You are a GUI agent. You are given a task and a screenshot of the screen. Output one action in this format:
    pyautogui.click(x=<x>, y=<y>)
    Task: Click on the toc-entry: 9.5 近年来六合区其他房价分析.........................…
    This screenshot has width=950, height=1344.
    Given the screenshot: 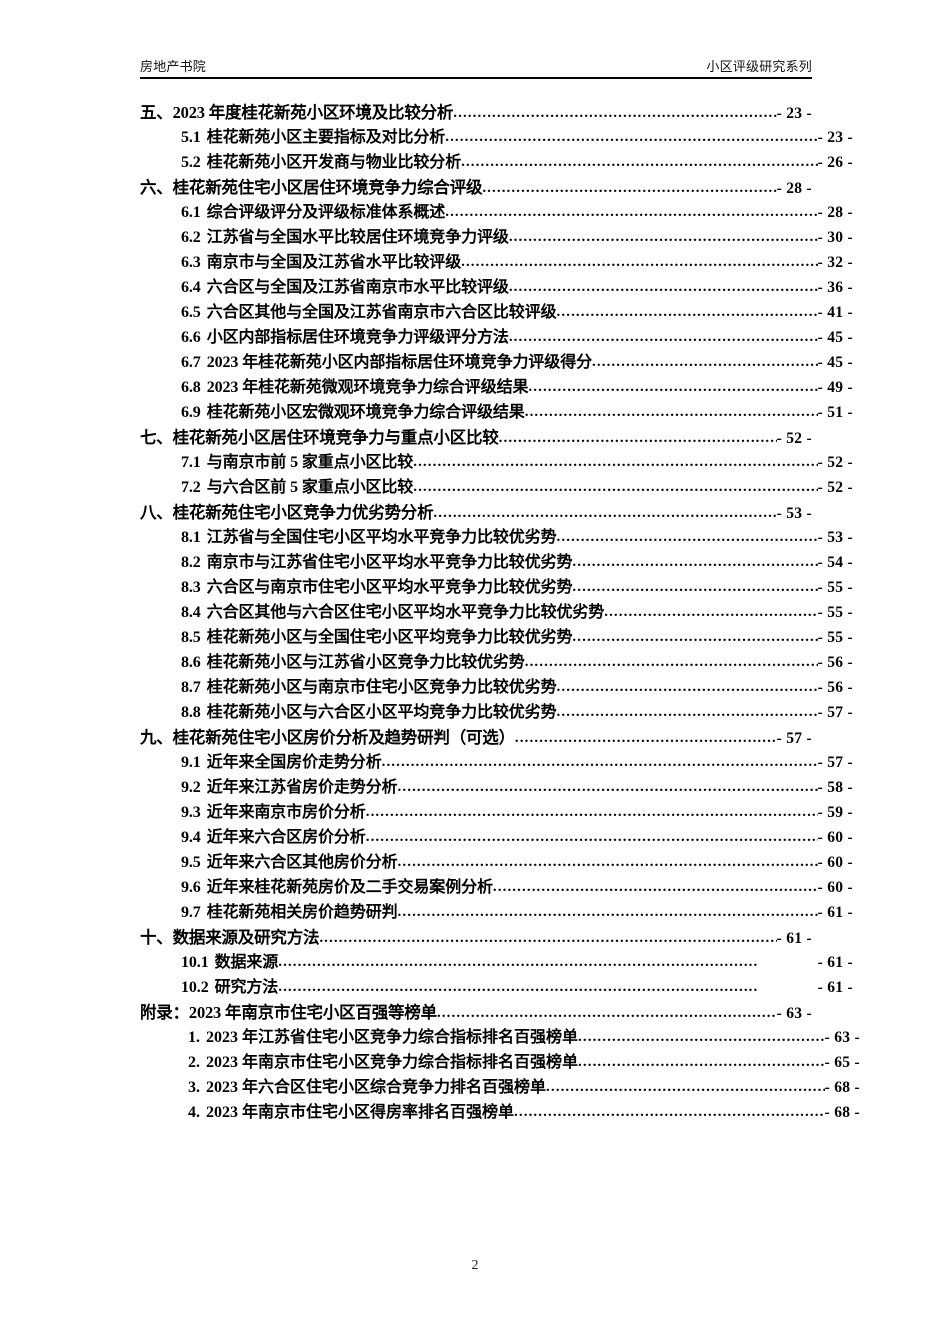 What is the action you would take?
    pyautogui.click(x=517, y=862)
    